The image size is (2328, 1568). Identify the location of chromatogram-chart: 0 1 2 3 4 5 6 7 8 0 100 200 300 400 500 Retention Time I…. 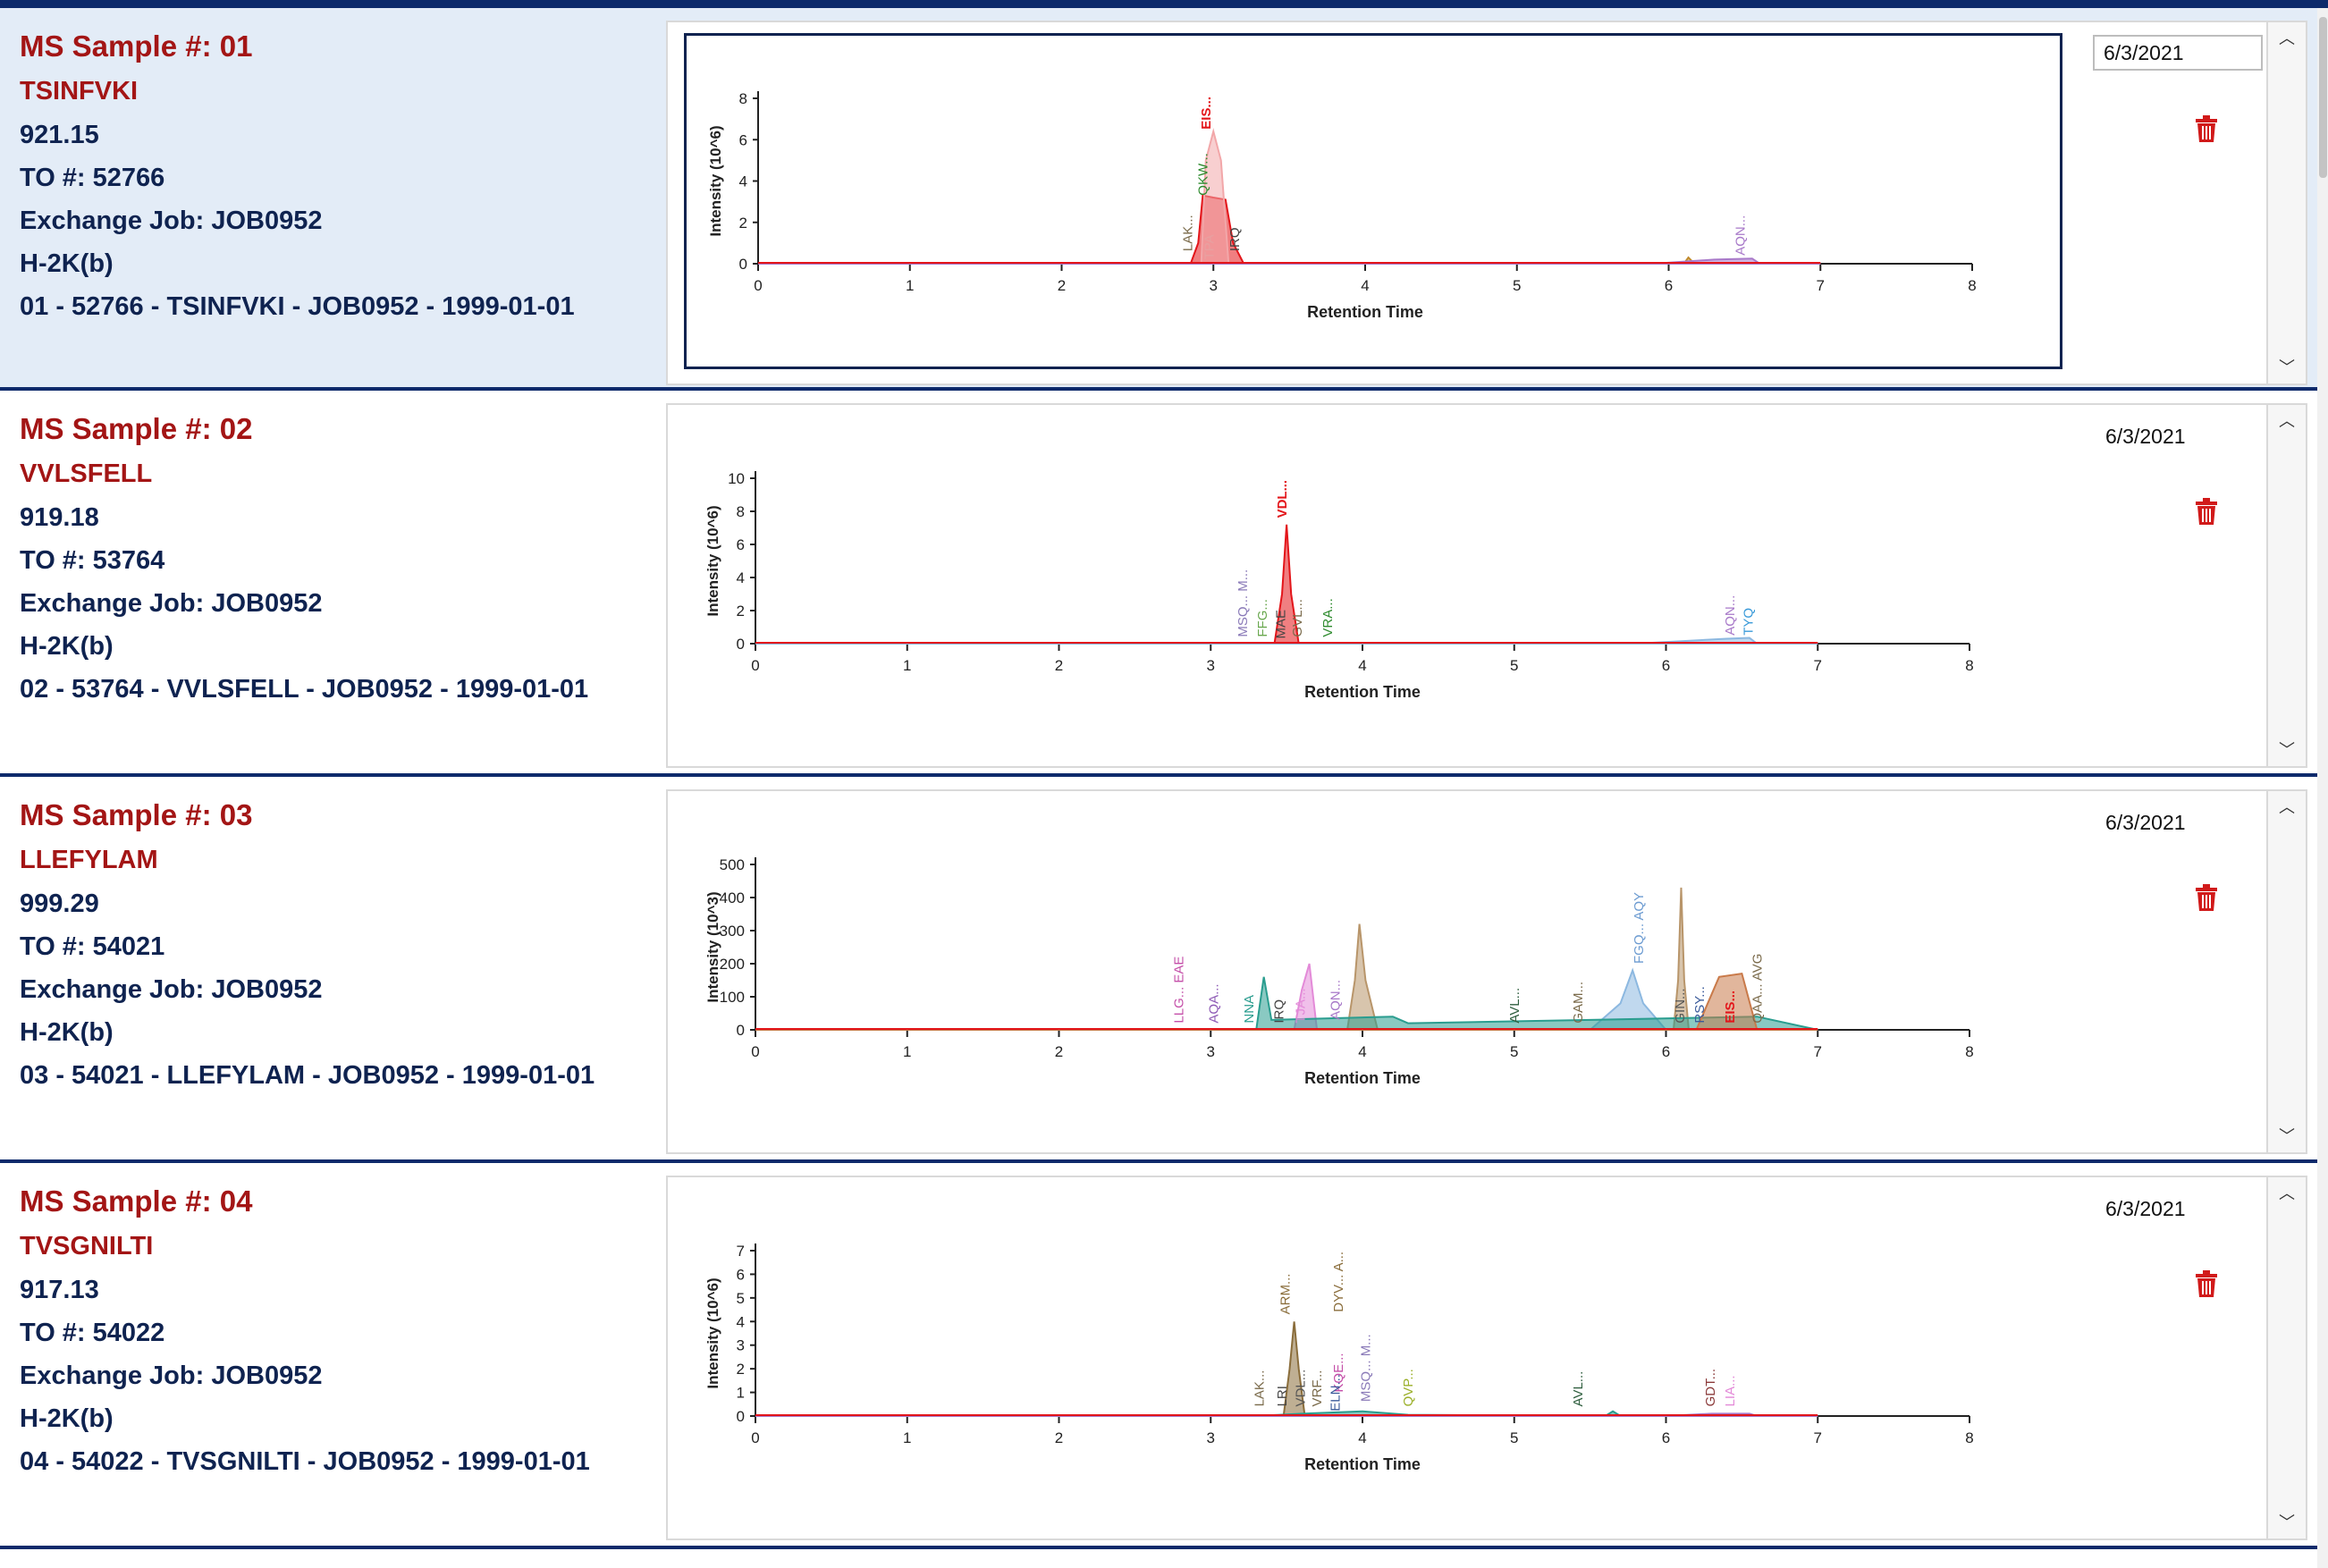
(1373, 970).